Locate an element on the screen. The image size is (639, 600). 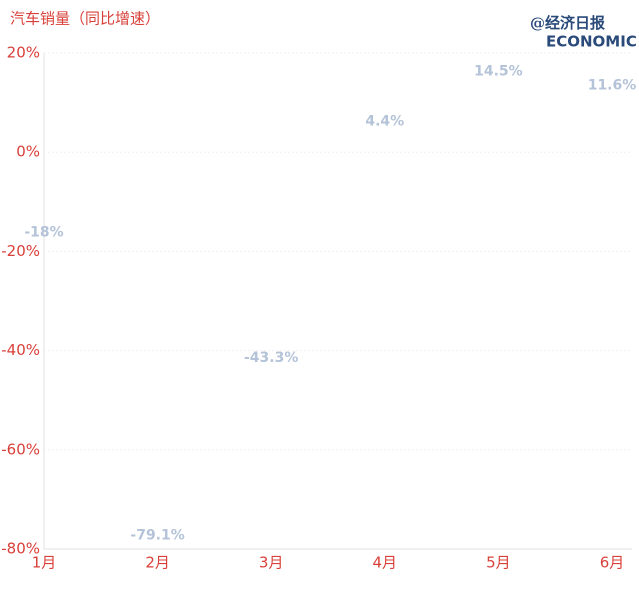
y-tick-label: 0% is located at coordinates (28, 152).